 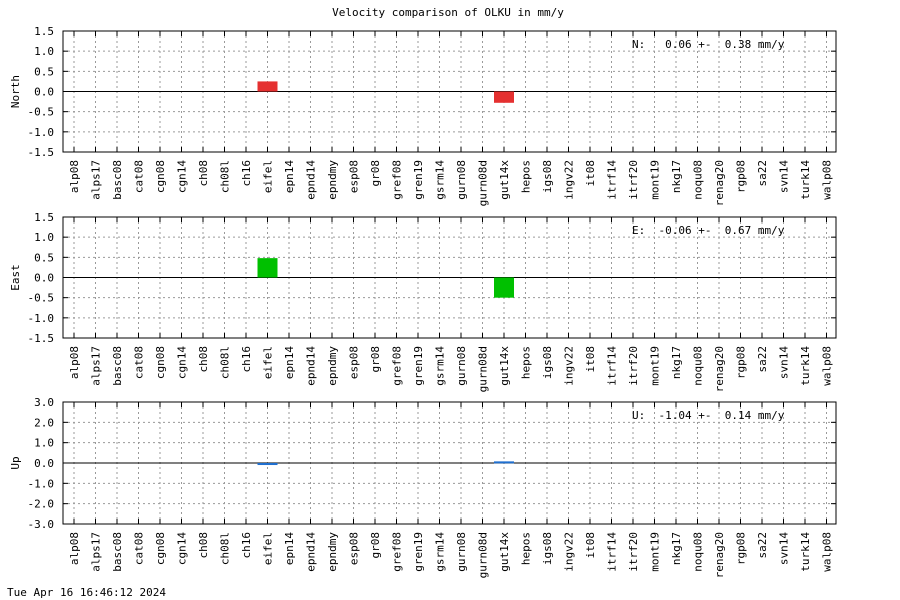 What do you see at coordinates (418, 366) in the screenshot?
I see `panel-east-xtick-label: gren19` at bounding box center [418, 366].